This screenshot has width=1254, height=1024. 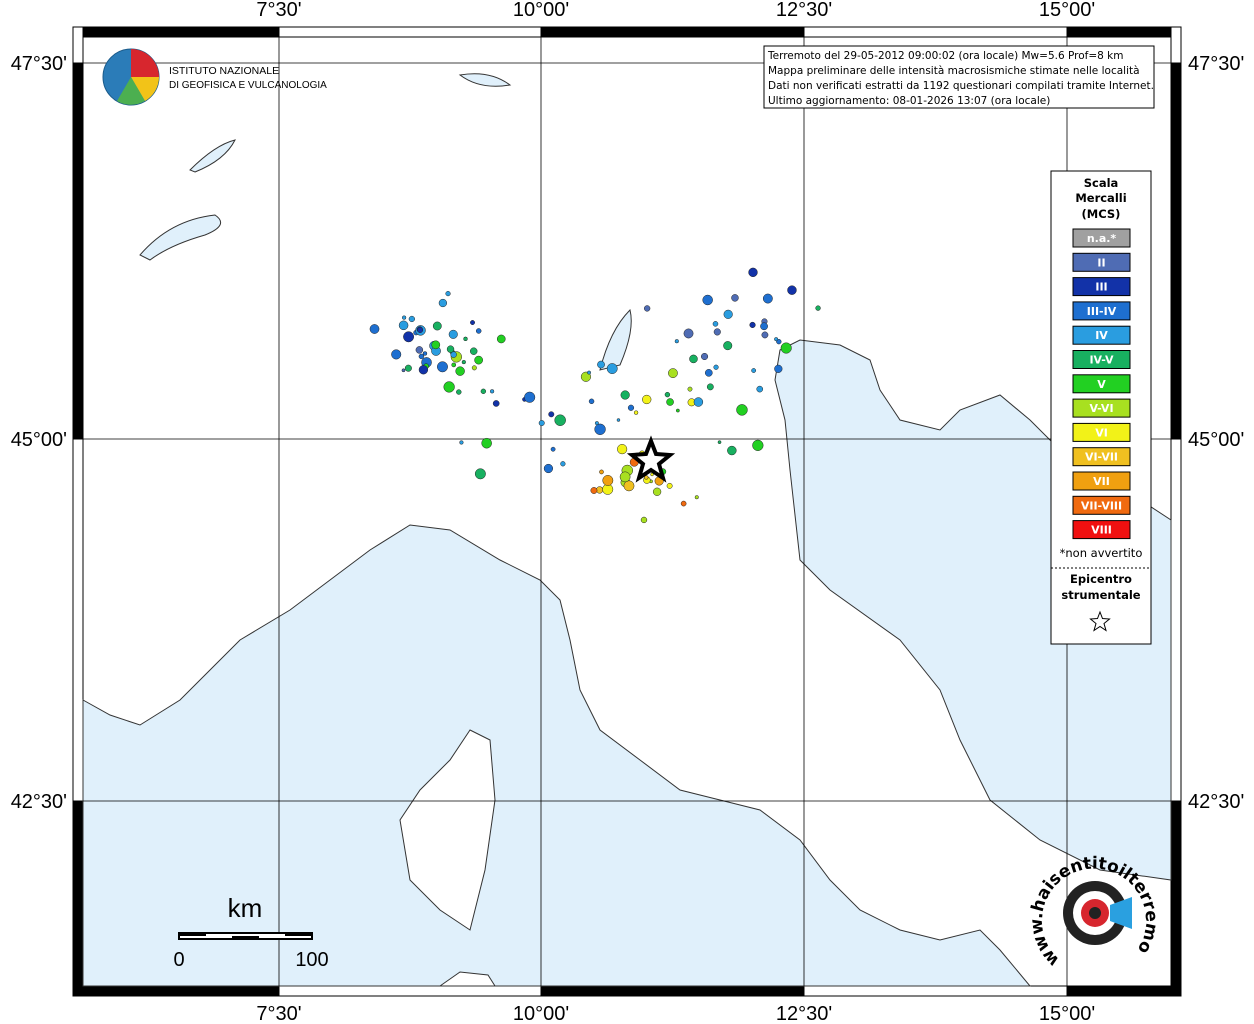 What do you see at coordinates (248, 85) in the screenshot?
I see `logo-text: DI GEOFISICA E VULCANOLOGIA` at bounding box center [248, 85].